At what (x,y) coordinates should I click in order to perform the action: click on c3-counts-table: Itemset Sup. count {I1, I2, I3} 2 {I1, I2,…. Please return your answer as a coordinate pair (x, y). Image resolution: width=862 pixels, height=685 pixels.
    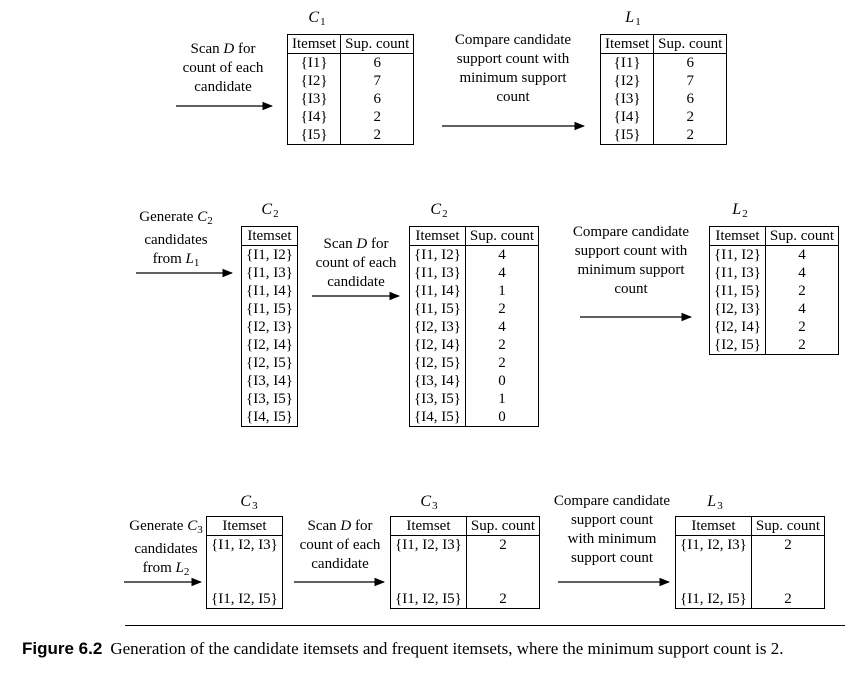
    Looking at the image, I should click on (465, 562).